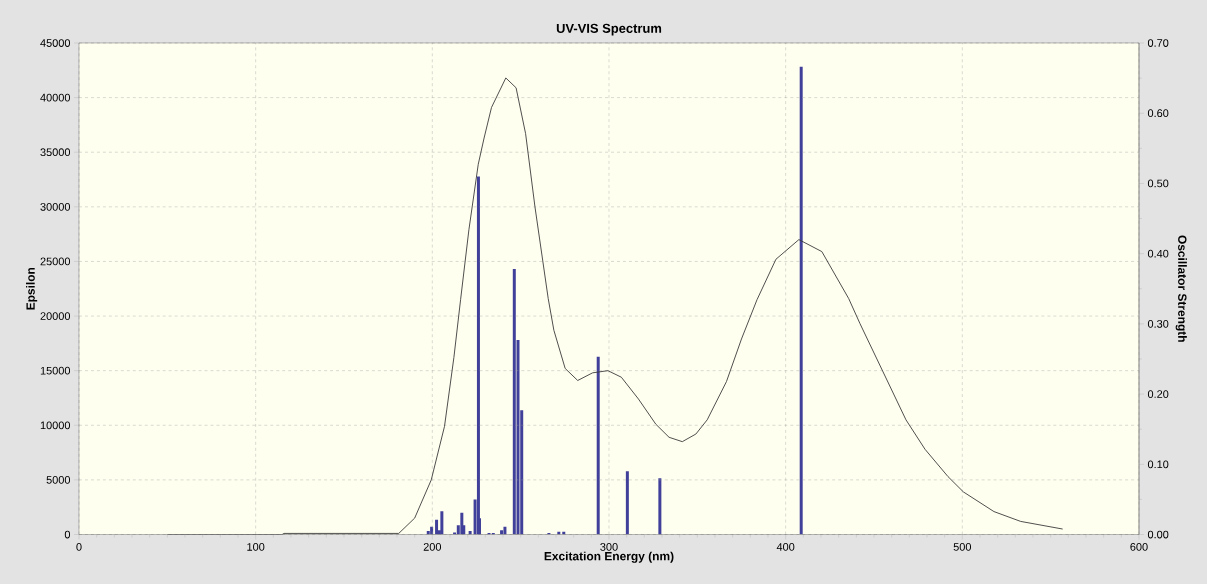 The width and height of the screenshot is (1207, 584). What do you see at coordinates (67, 534) in the screenshot?
I see `y-tick-label: 0` at bounding box center [67, 534].